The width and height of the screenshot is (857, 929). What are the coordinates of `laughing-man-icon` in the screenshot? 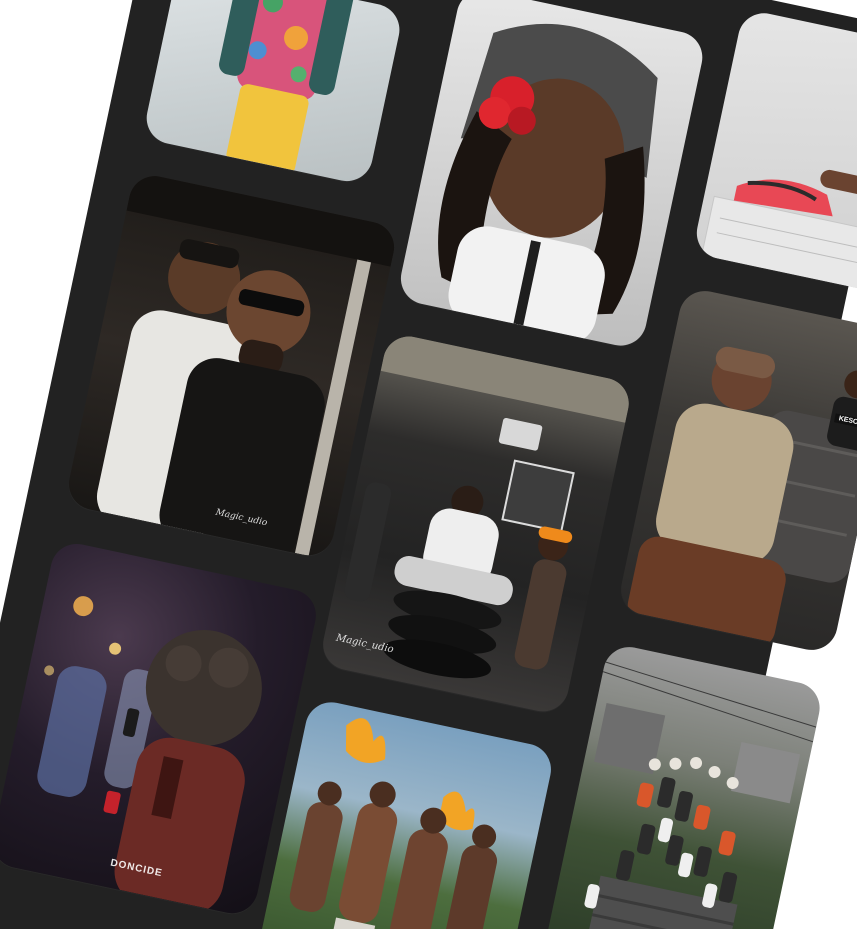 It's located at (742, 497).